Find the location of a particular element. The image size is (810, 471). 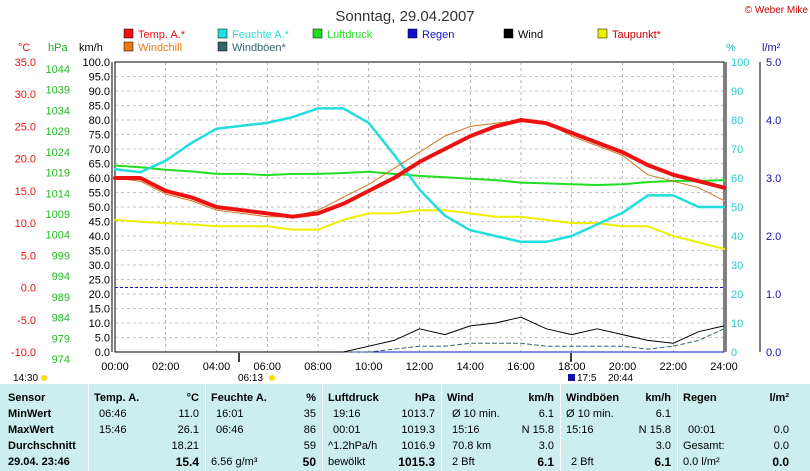

pressure-tick: 1029 is located at coordinates (58, 132).